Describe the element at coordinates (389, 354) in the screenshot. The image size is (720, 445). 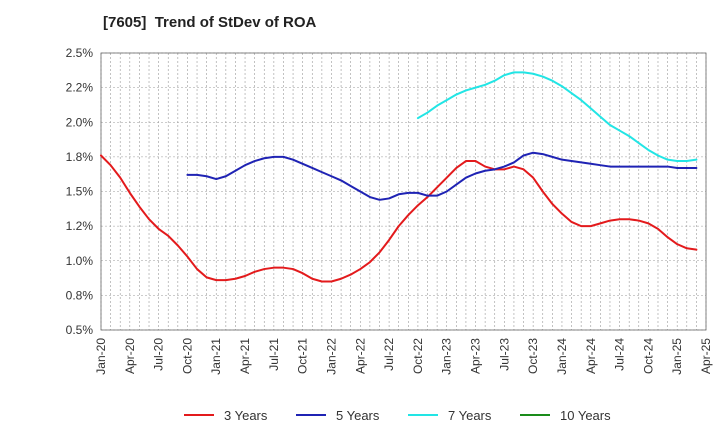
I see `x-tick-label: Jul-22` at that location.